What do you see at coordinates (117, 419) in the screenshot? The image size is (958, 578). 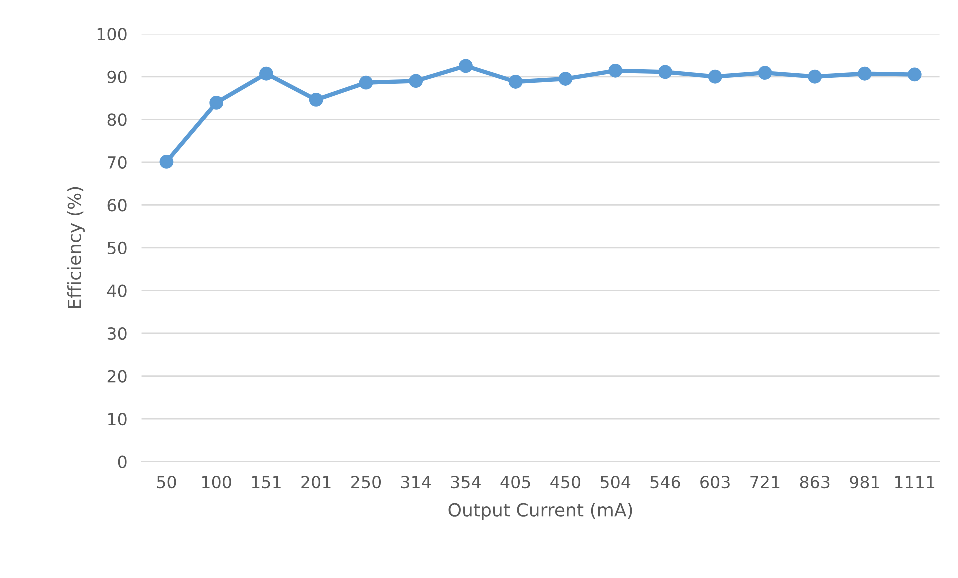 I see `y-tick-label: 10` at bounding box center [117, 419].